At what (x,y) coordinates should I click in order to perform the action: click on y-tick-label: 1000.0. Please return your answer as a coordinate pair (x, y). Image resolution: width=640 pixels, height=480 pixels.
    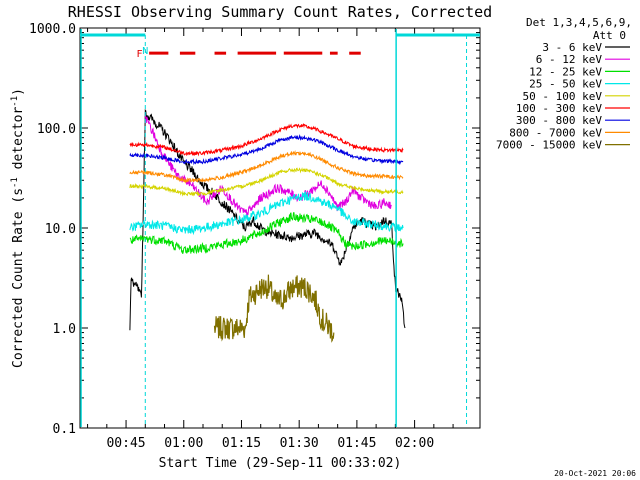
    Looking at the image, I should click on (52, 29).